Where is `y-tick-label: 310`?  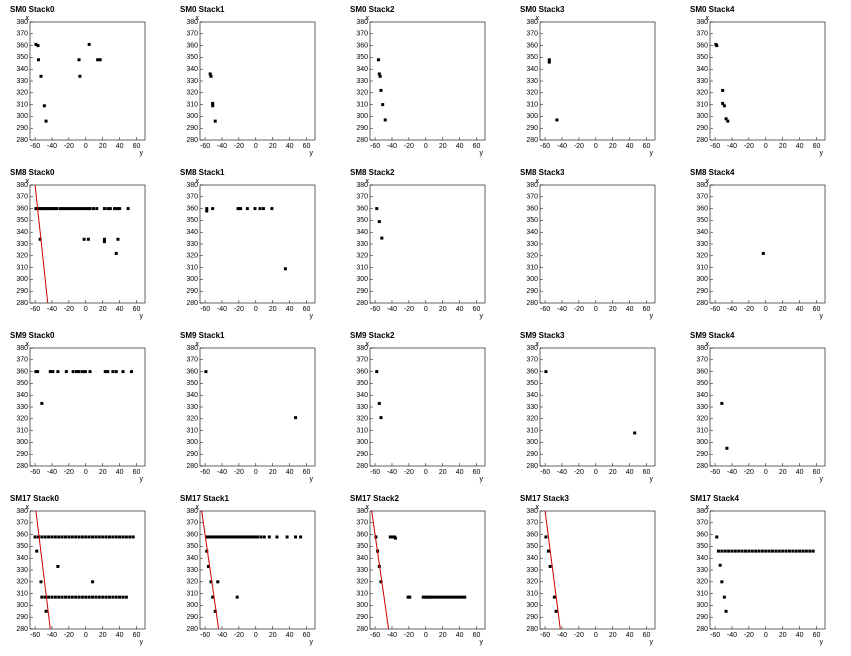 y-tick-label: 310 is located at coordinates (22, 267).